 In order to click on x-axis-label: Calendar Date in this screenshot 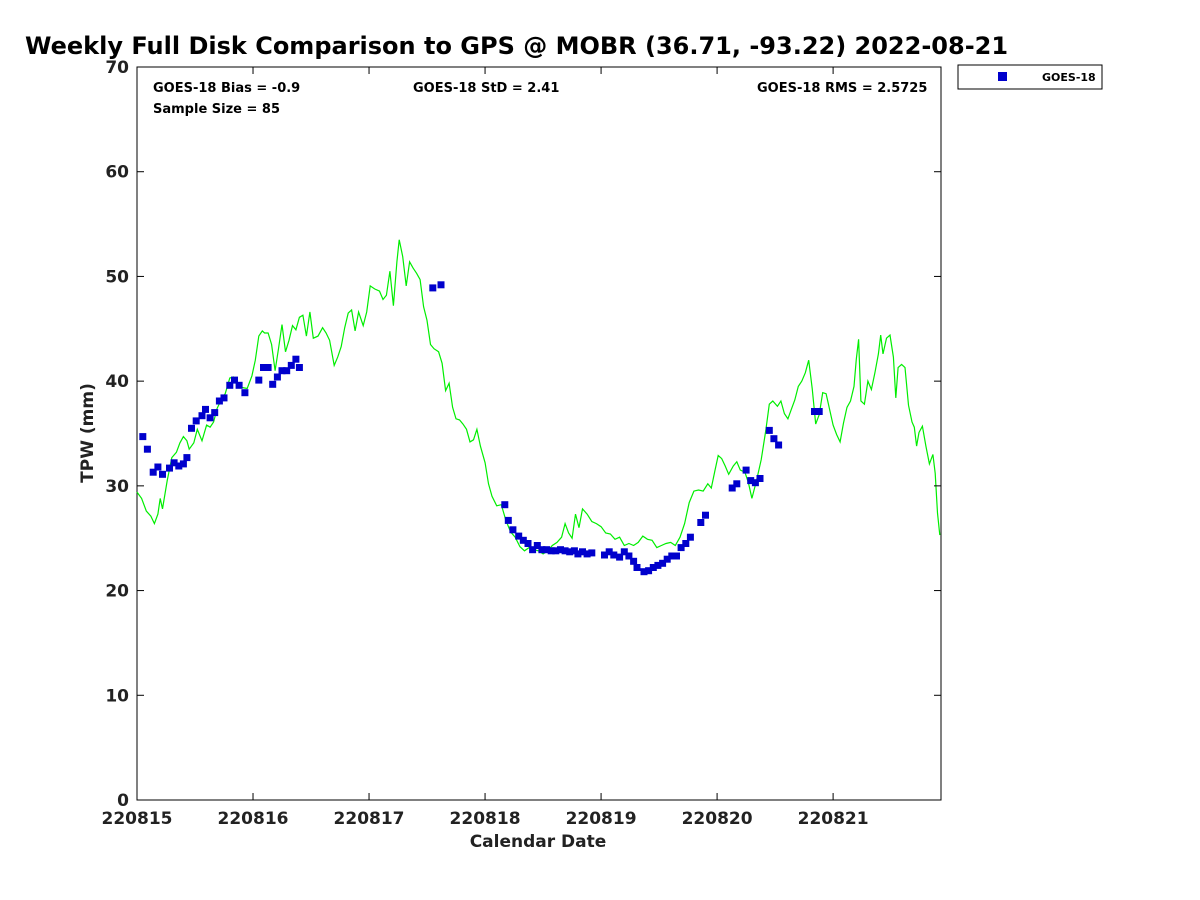, I will do `click(538, 842)`.